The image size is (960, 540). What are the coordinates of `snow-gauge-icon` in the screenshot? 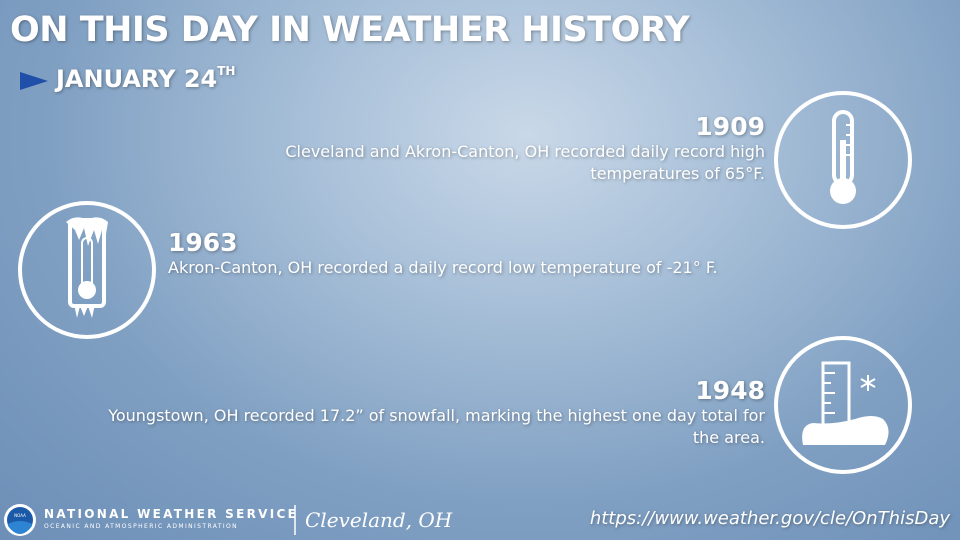 It's located at (843, 405).